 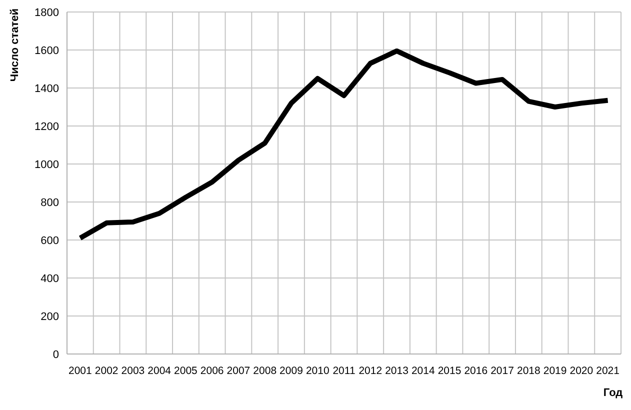 What do you see at coordinates (370, 371) in the screenshot?
I see `x-tick-label: 2012` at bounding box center [370, 371].